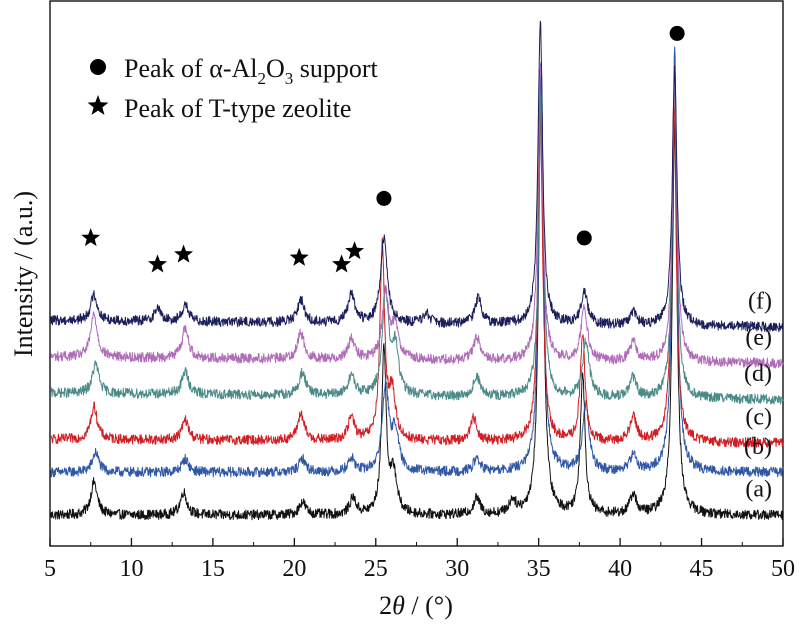  I want to click on y-axis-label: Intensity / (a.u.), so click(23, 274).